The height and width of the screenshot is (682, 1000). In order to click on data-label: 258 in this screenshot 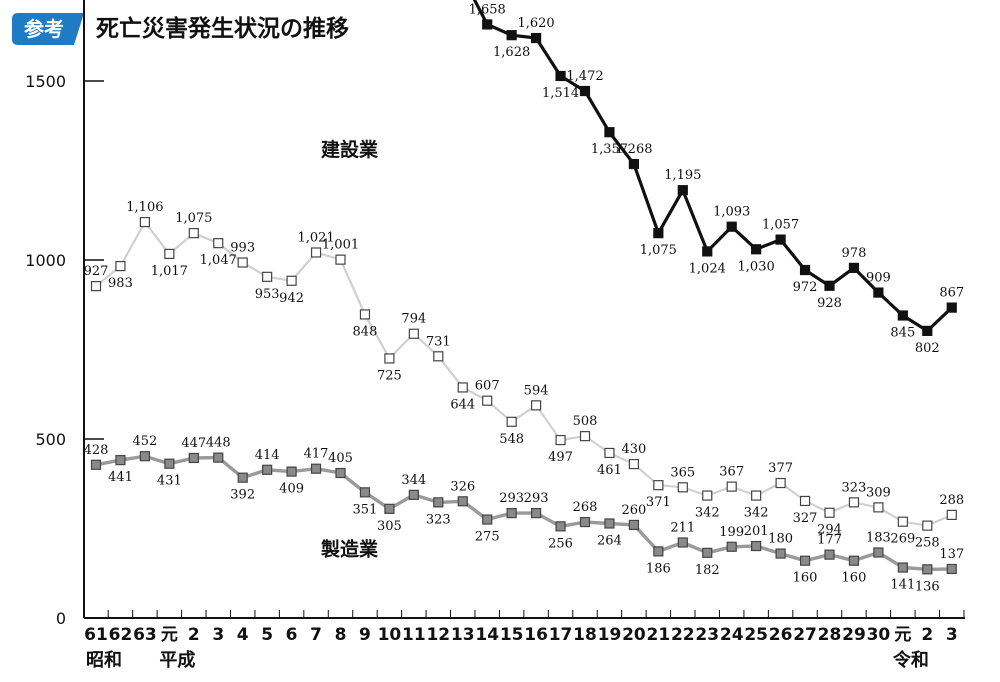, I will do `click(927, 543)`.